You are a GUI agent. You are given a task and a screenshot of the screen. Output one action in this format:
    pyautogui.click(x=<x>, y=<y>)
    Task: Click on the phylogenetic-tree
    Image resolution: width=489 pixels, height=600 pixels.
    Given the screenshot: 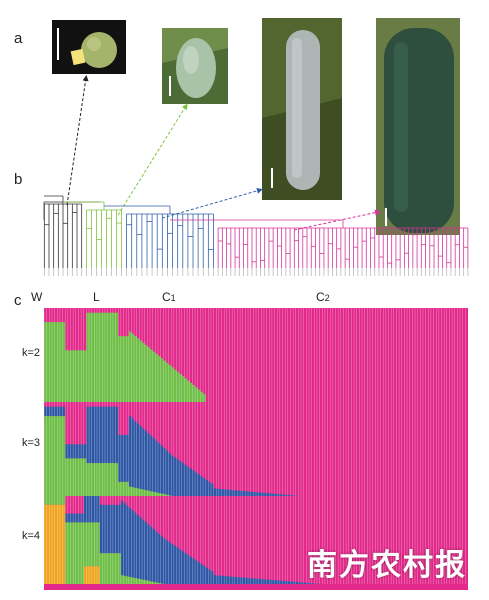 What is the action you would take?
    pyautogui.click(x=256, y=235)
    